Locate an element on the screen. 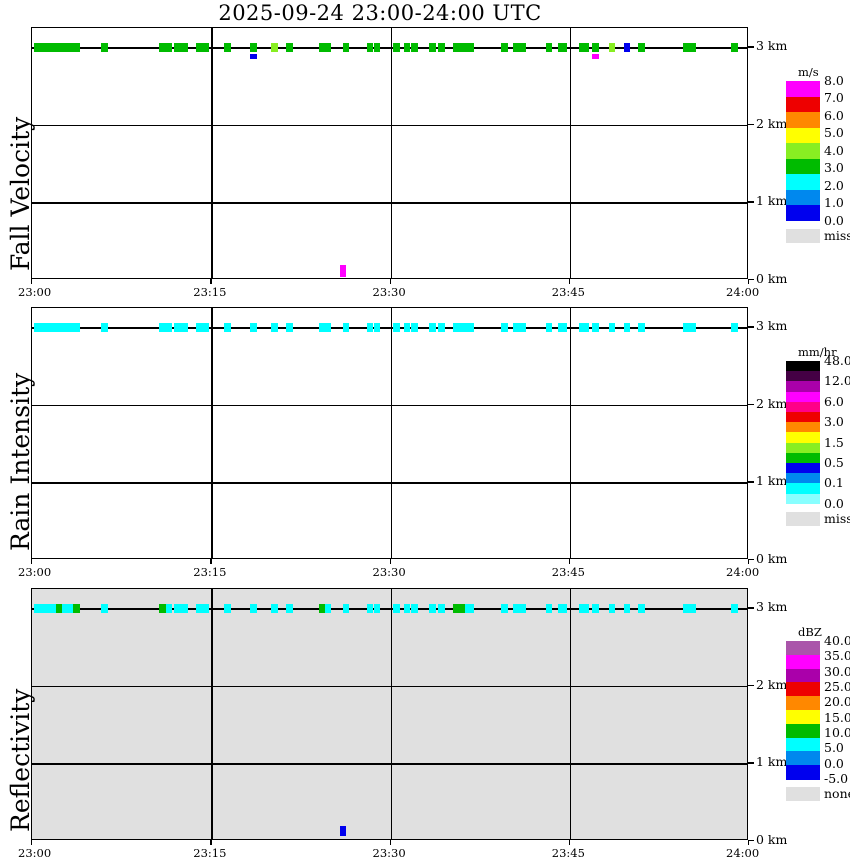 The image size is (850, 868). colorbar-tick-label: 3.0 is located at coordinates (834, 422).